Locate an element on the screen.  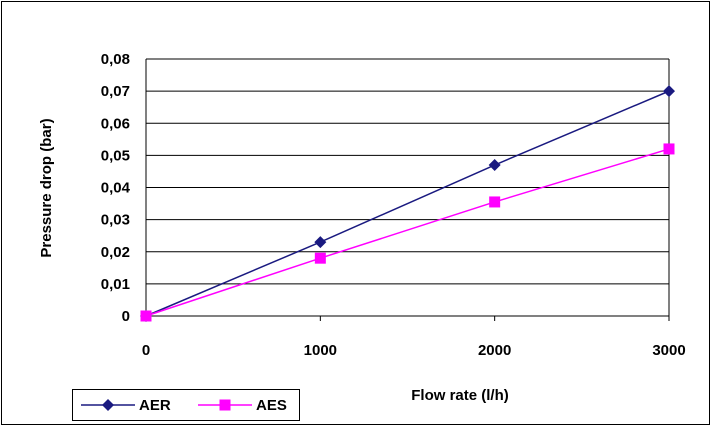
legend-swatch-aes is located at coordinates (225, 405).